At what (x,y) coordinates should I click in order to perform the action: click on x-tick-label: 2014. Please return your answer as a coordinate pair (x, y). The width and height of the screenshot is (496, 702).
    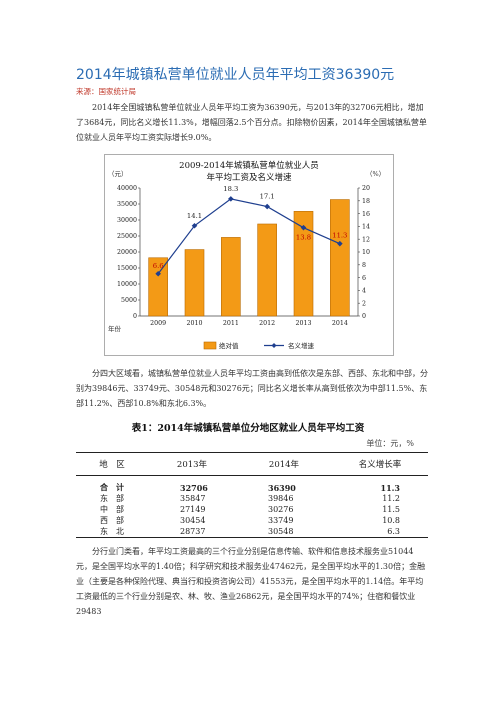
    Looking at the image, I should click on (340, 323).